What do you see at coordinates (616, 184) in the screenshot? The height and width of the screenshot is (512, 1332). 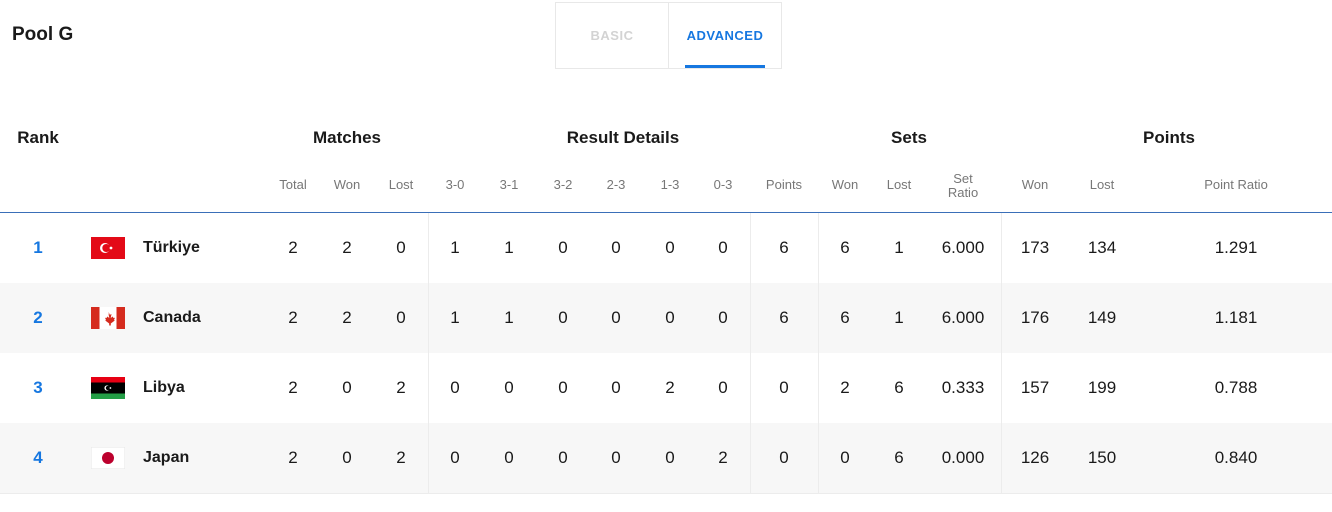 I see `subheader: 2-3` at bounding box center [616, 184].